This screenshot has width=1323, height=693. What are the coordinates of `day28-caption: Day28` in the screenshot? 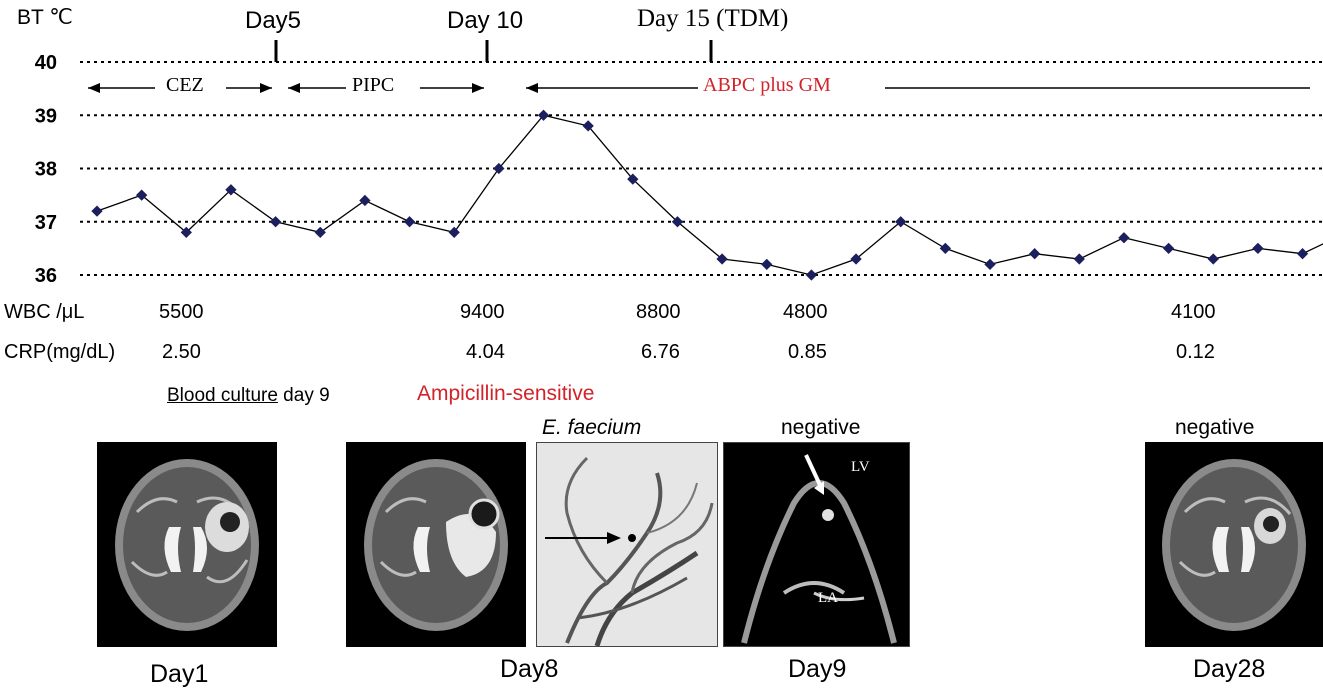 It's located at (1229, 669).